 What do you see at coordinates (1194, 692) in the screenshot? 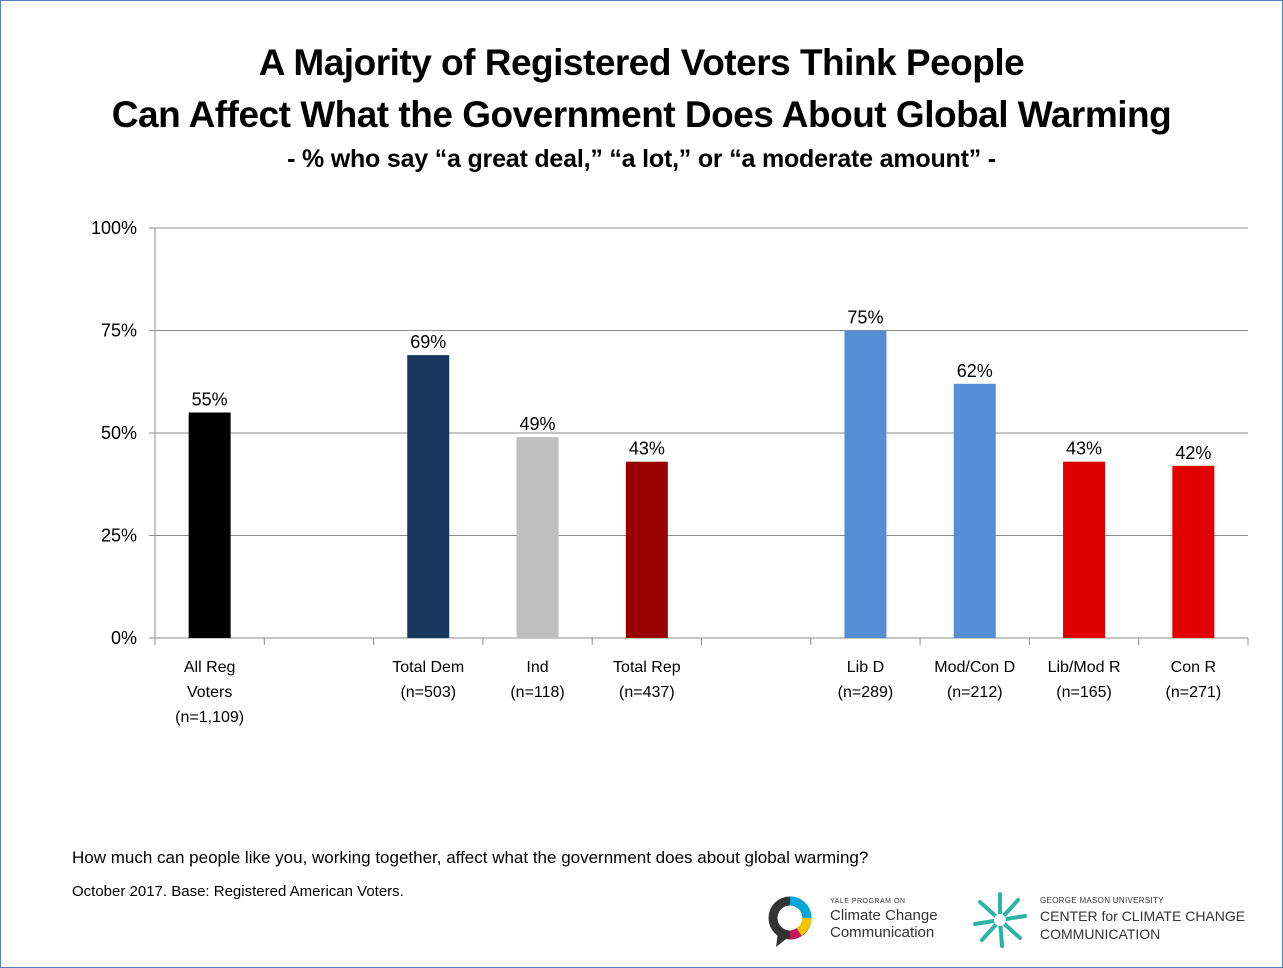
I see `x-category-label: (n=271)` at bounding box center [1194, 692].